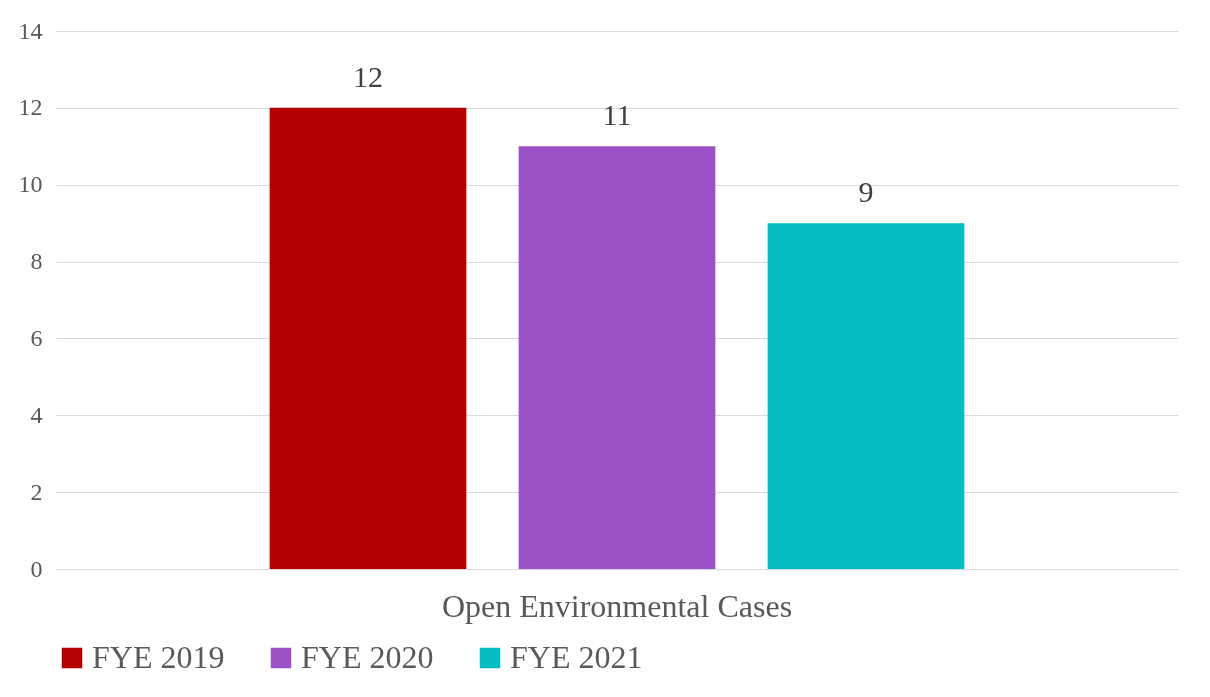  What do you see at coordinates (368, 76) in the screenshot?
I see `data-label: 12` at bounding box center [368, 76].